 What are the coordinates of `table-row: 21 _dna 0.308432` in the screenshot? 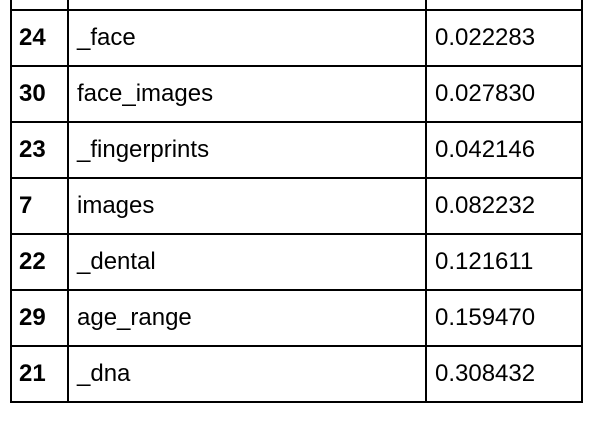 It's located at (296, 374).